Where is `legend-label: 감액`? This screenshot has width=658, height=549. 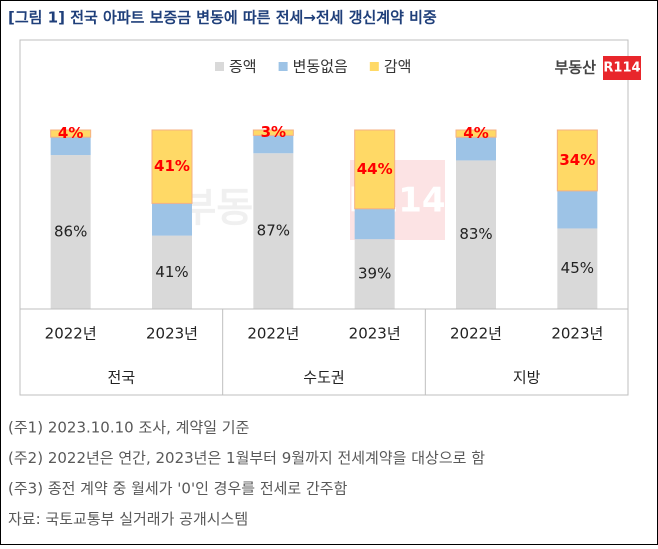 legend-label: 감액 is located at coordinates (398, 67).